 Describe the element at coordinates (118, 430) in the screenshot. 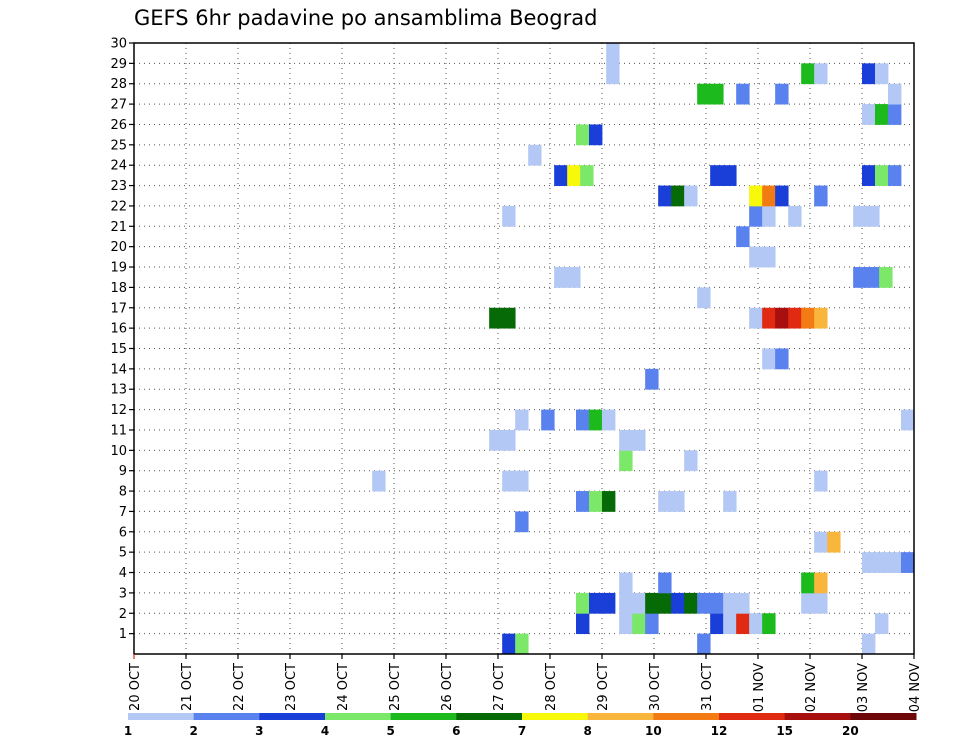

I see `y-tick-label: 11` at that location.